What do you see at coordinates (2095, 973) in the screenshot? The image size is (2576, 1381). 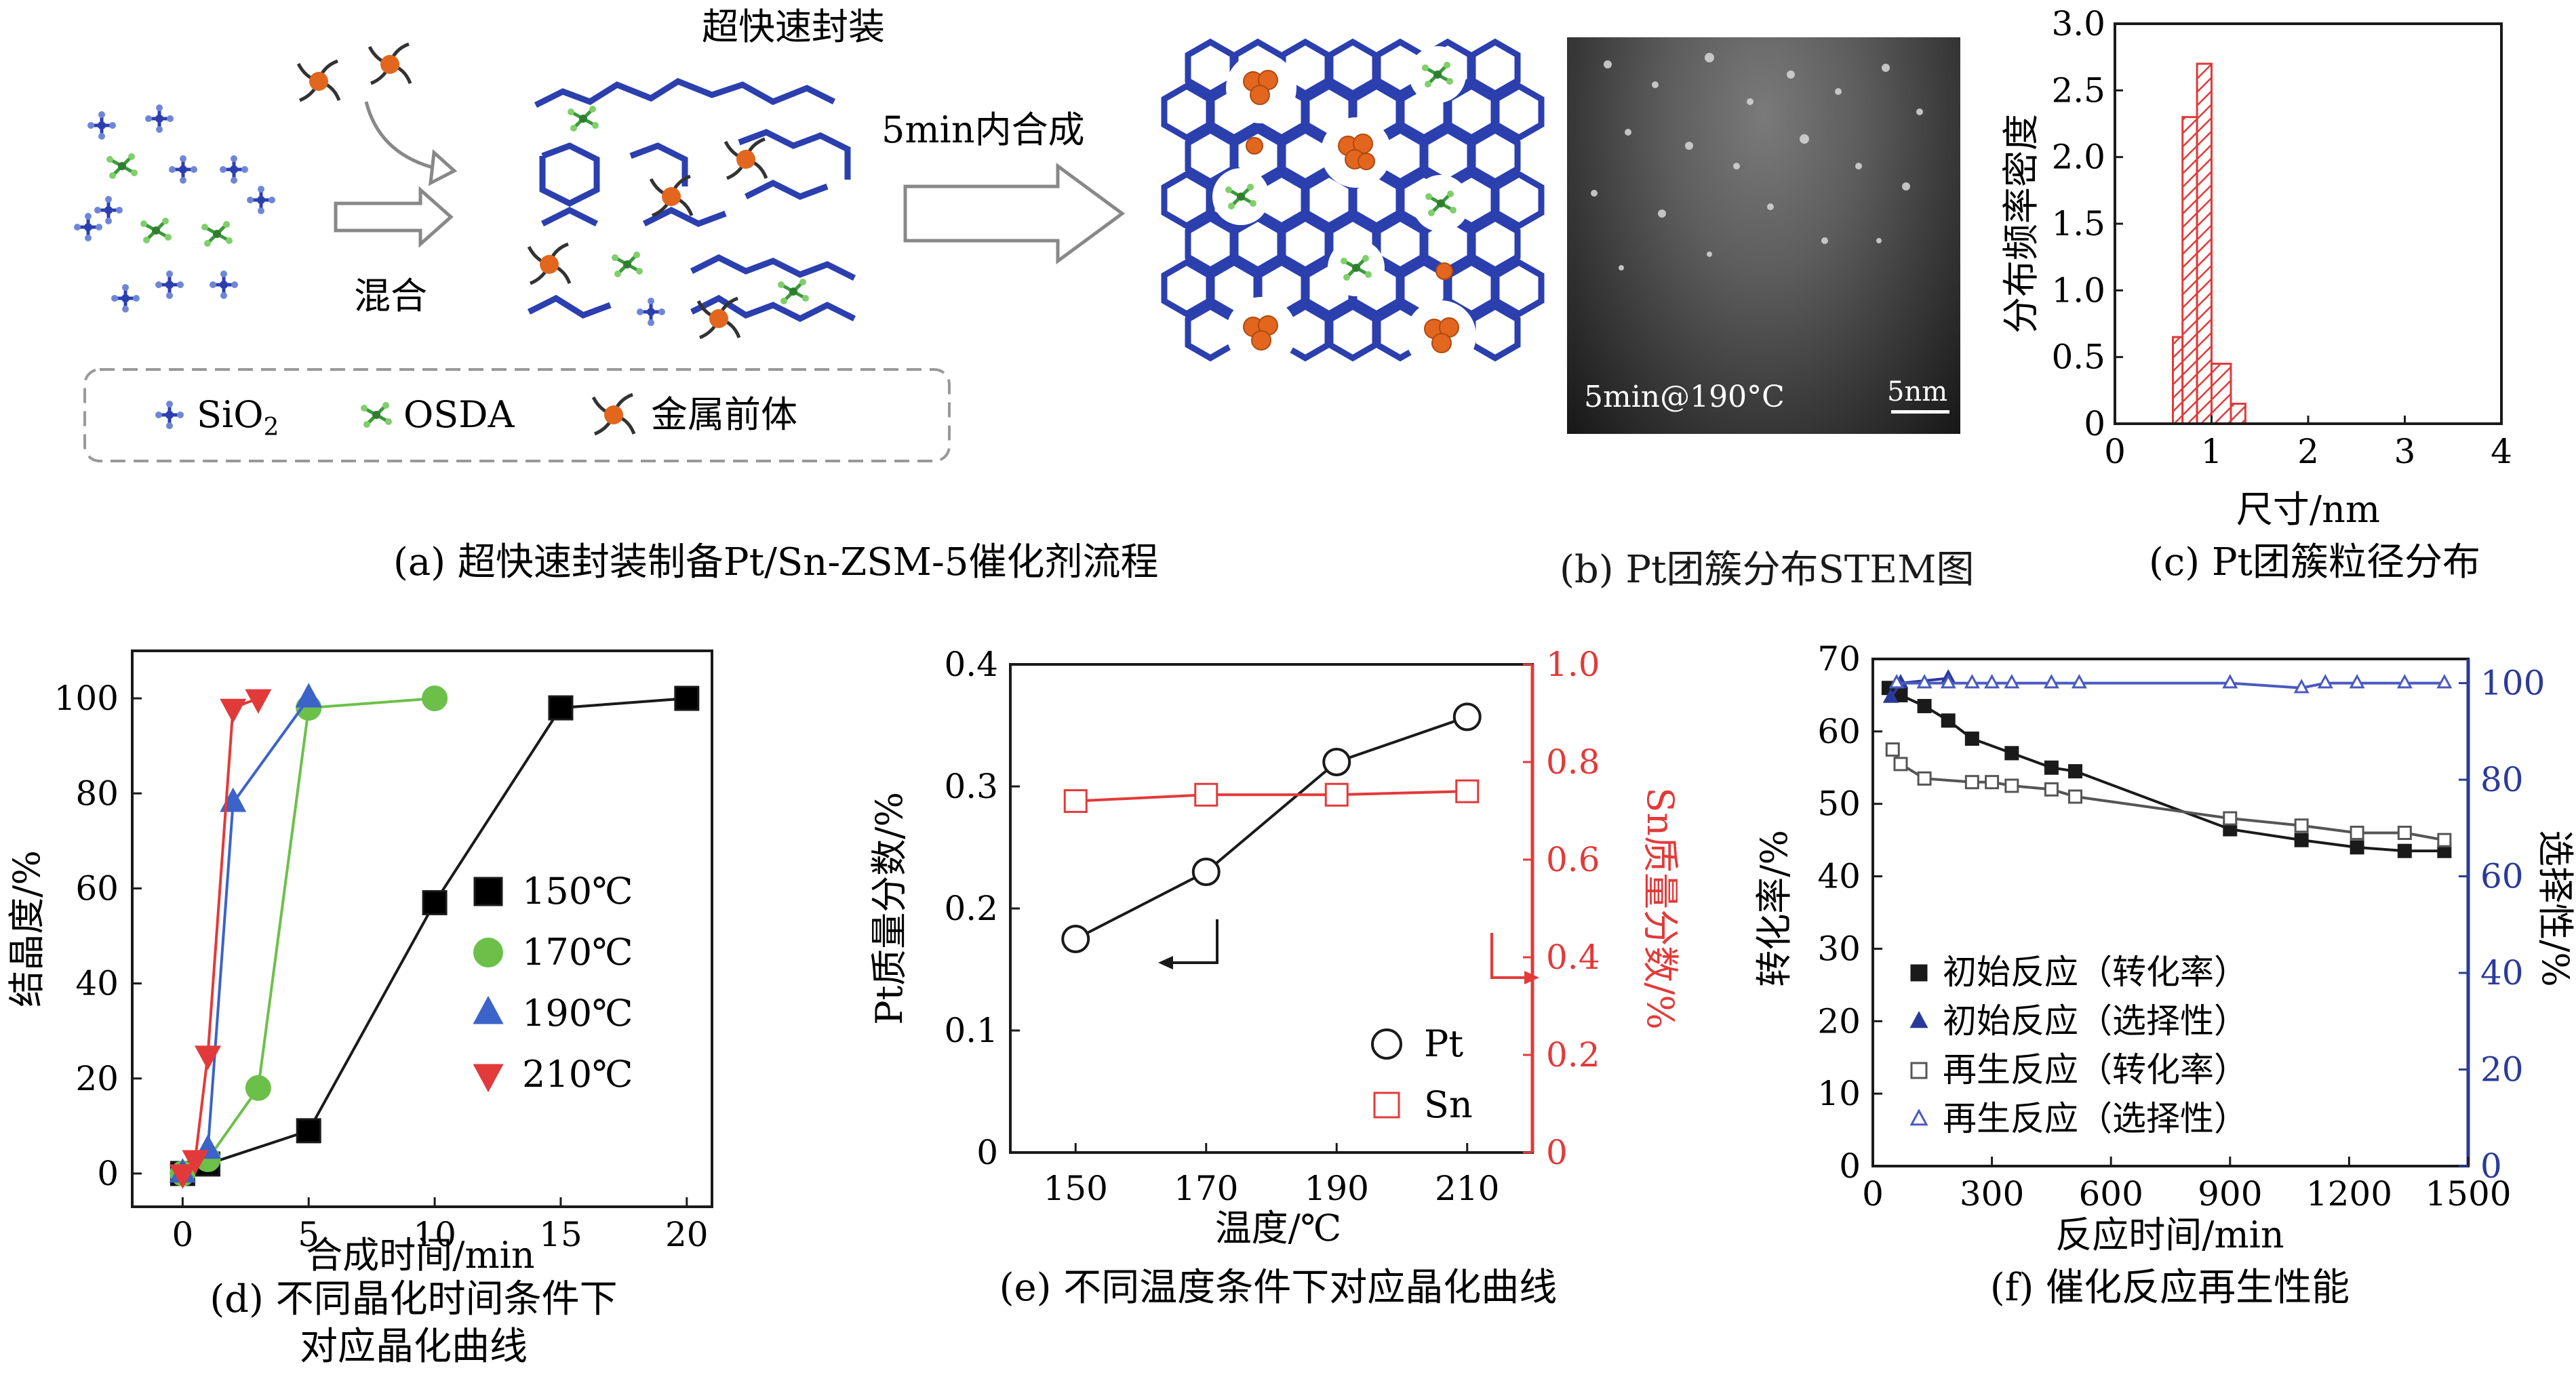 I see `chart-f-legend-label-0: 初始反应（转化率）` at bounding box center [2095, 973].